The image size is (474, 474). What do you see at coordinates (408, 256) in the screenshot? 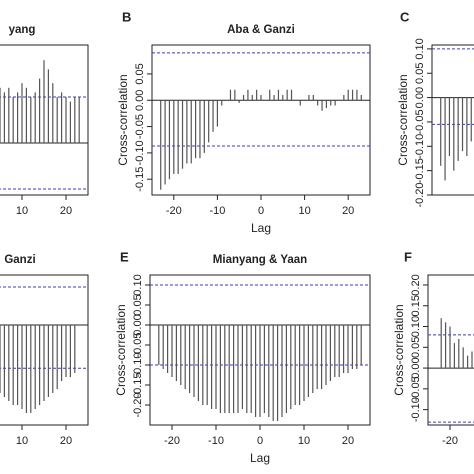
I see `panel-letter: F` at bounding box center [408, 256].